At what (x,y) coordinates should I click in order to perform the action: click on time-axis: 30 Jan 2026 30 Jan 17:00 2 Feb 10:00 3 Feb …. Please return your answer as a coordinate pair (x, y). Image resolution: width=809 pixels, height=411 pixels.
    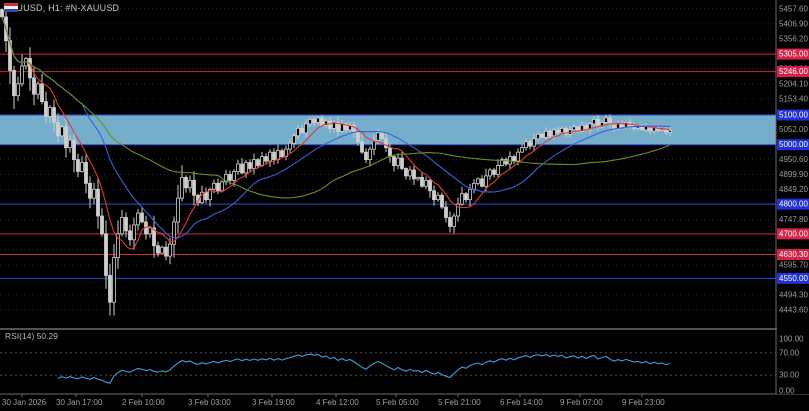
    Looking at the image, I should click on (333, 400).